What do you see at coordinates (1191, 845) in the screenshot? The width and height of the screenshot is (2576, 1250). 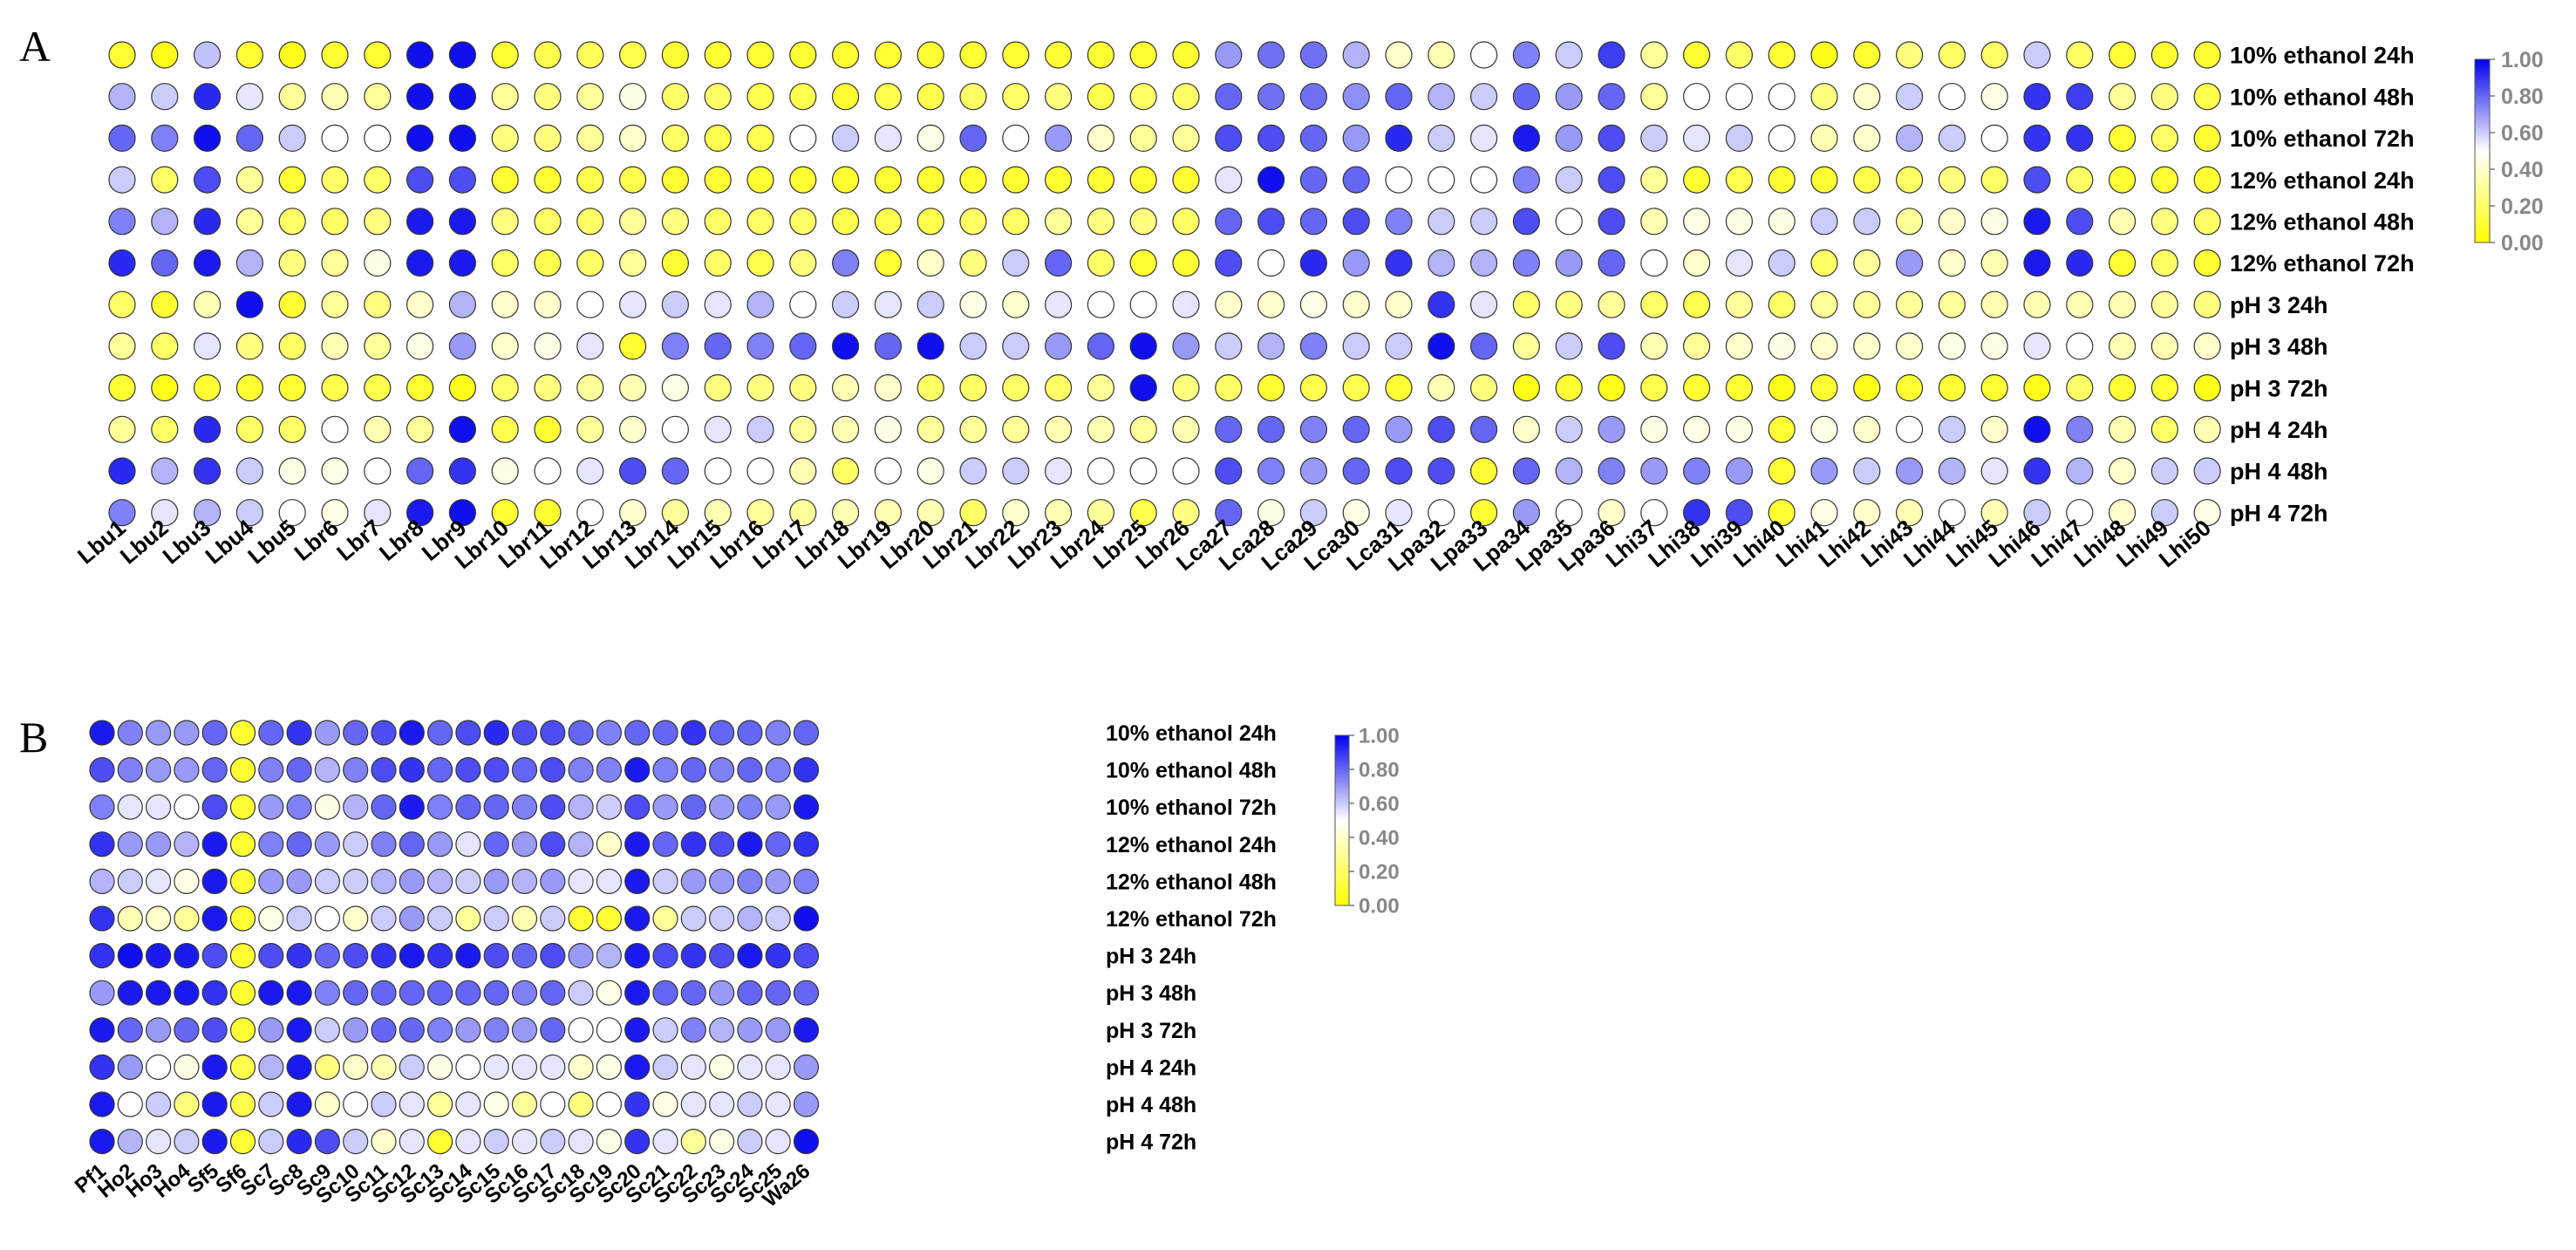 I see `row-label: 12% ethanol 24h` at bounding box center [1191, 845].